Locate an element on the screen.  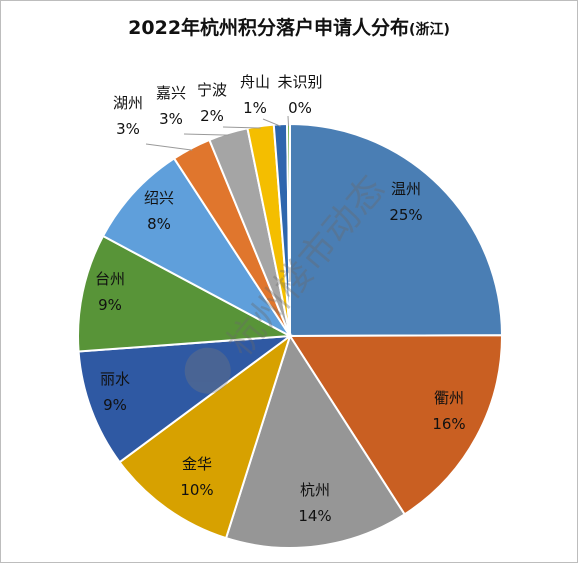
slice-label-value-7: 3% is located at coordinates (128, 129).